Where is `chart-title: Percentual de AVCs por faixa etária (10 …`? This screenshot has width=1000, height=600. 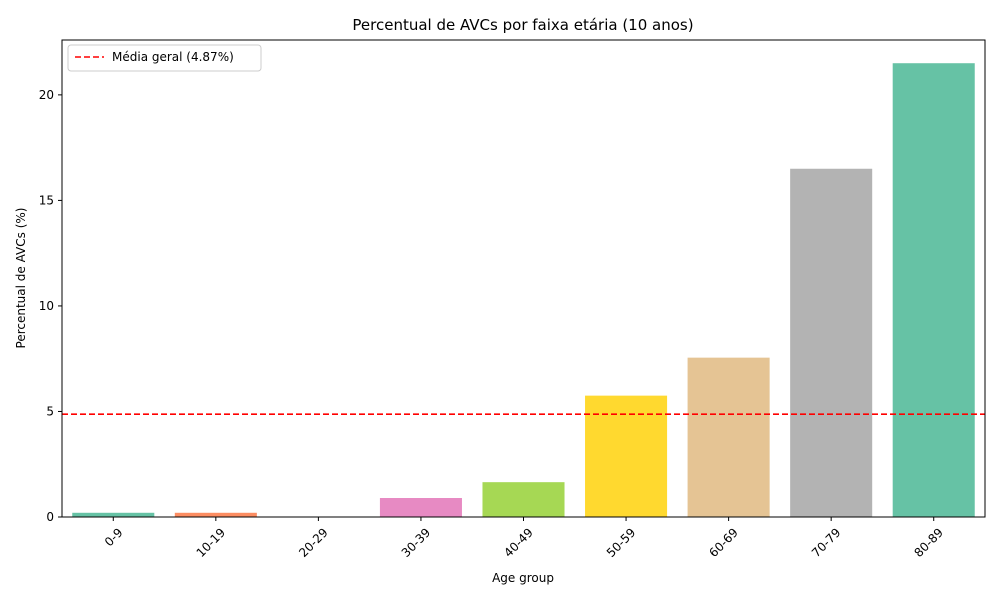 chart-title: Percentual de AVCs por faixa etária (10 … is located at coordinates (522, 25).